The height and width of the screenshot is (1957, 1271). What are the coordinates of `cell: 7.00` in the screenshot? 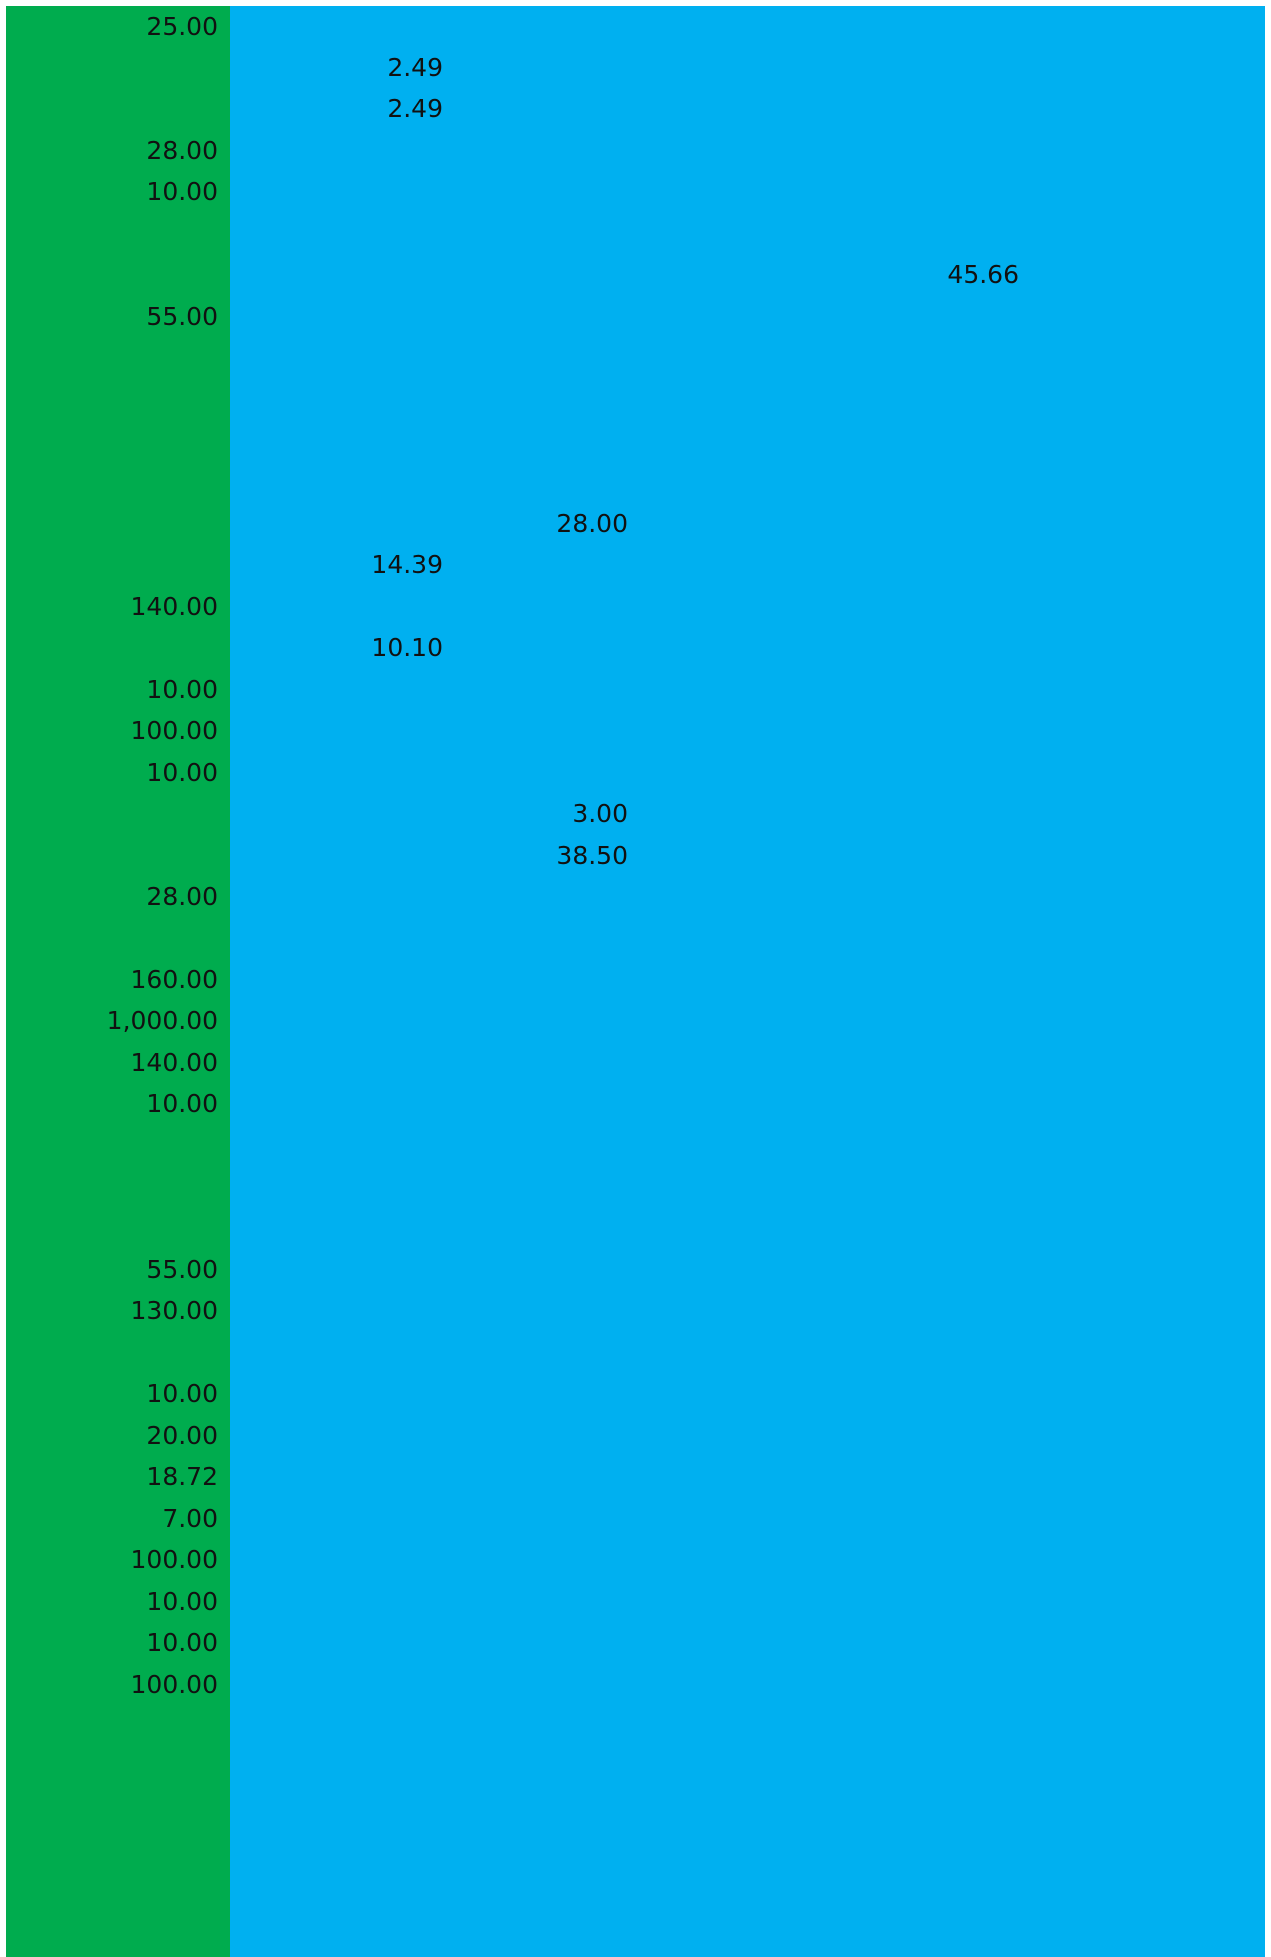 It's located at (190, 1518).